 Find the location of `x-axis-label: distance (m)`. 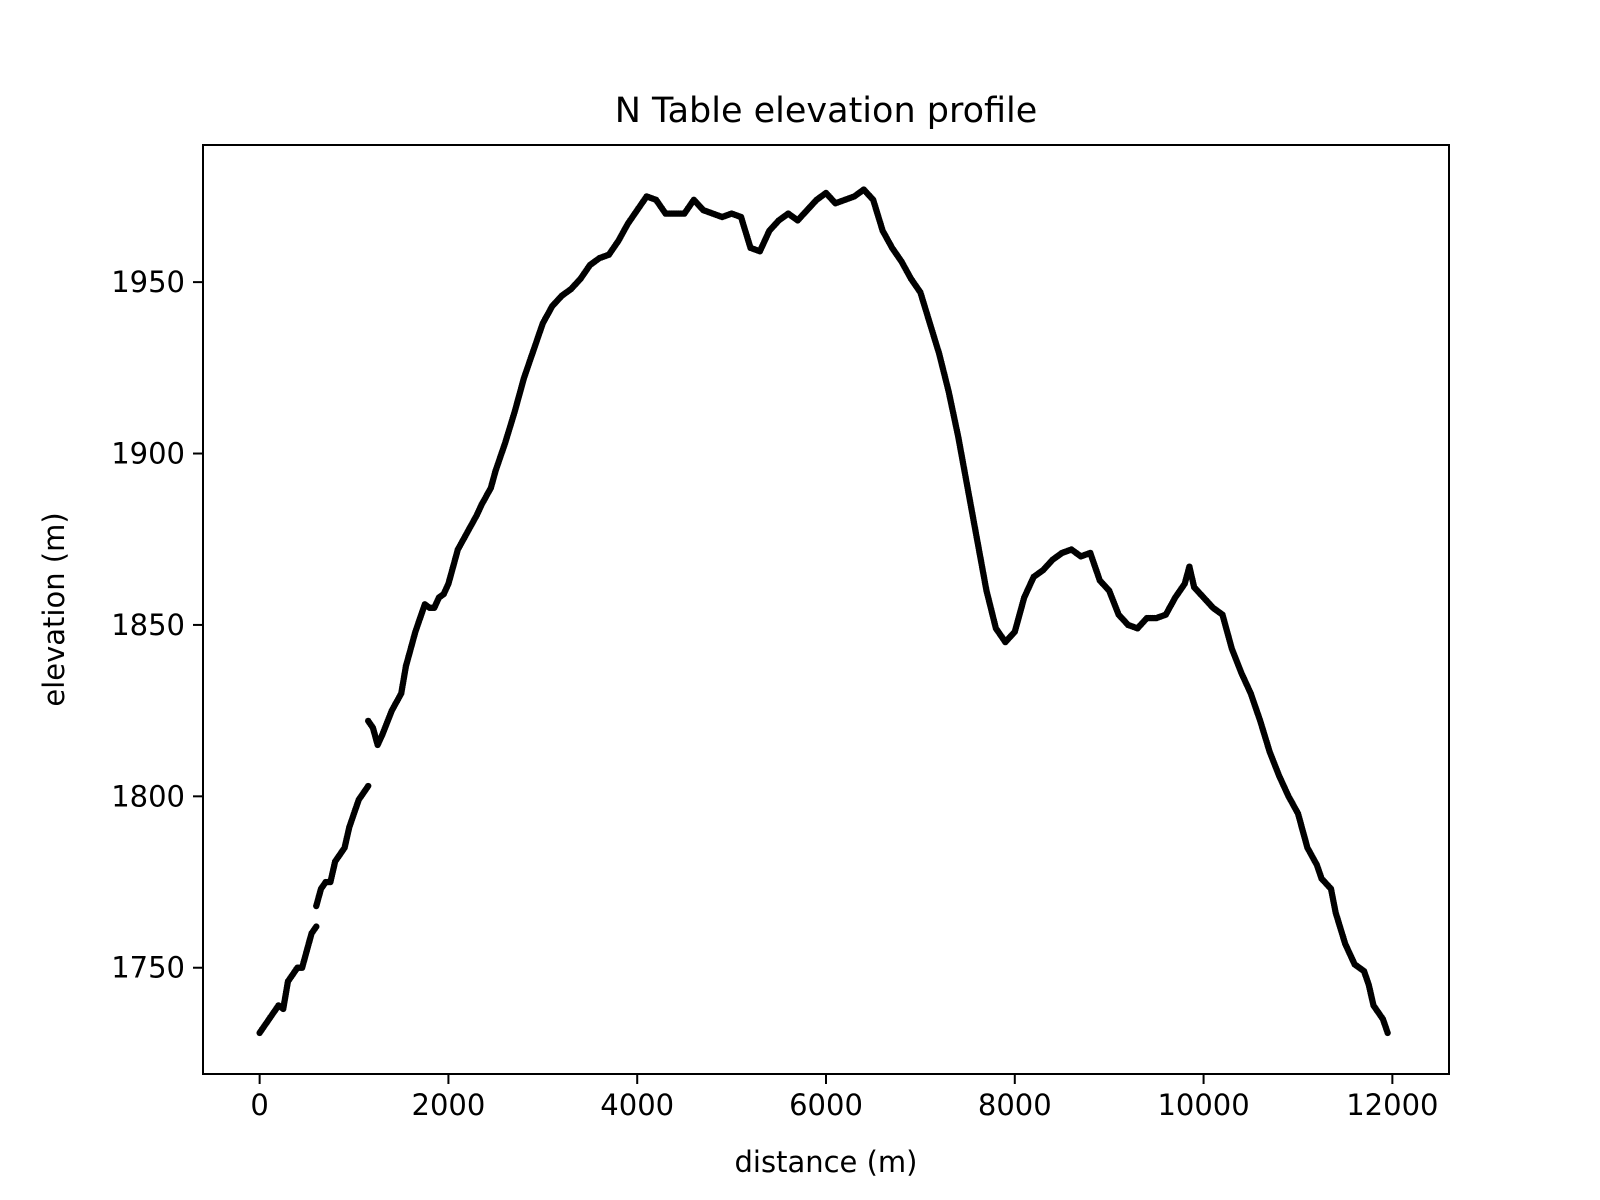

x-axis-label: distance (m) is located at coordinates (826, 1162).